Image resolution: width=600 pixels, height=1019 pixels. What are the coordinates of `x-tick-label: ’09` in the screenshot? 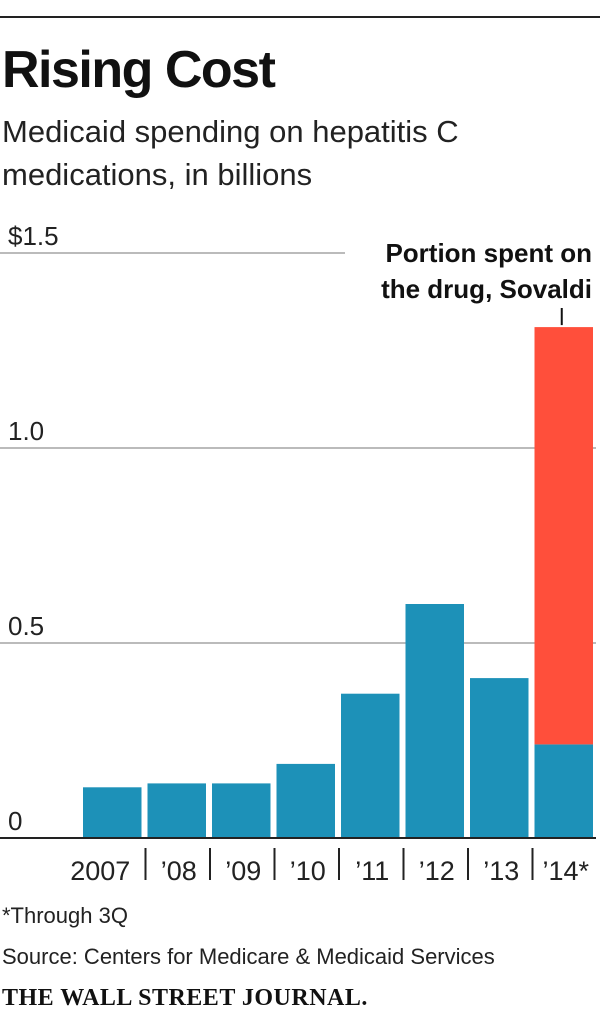 It's located at (243, 871).